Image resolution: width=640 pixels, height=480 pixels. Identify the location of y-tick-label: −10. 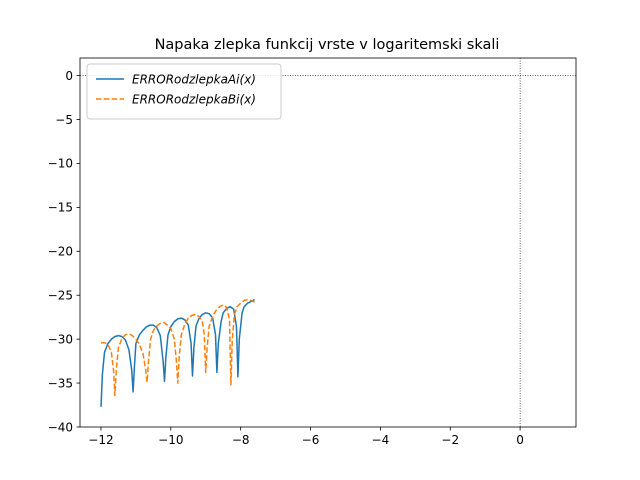
(60, 164).